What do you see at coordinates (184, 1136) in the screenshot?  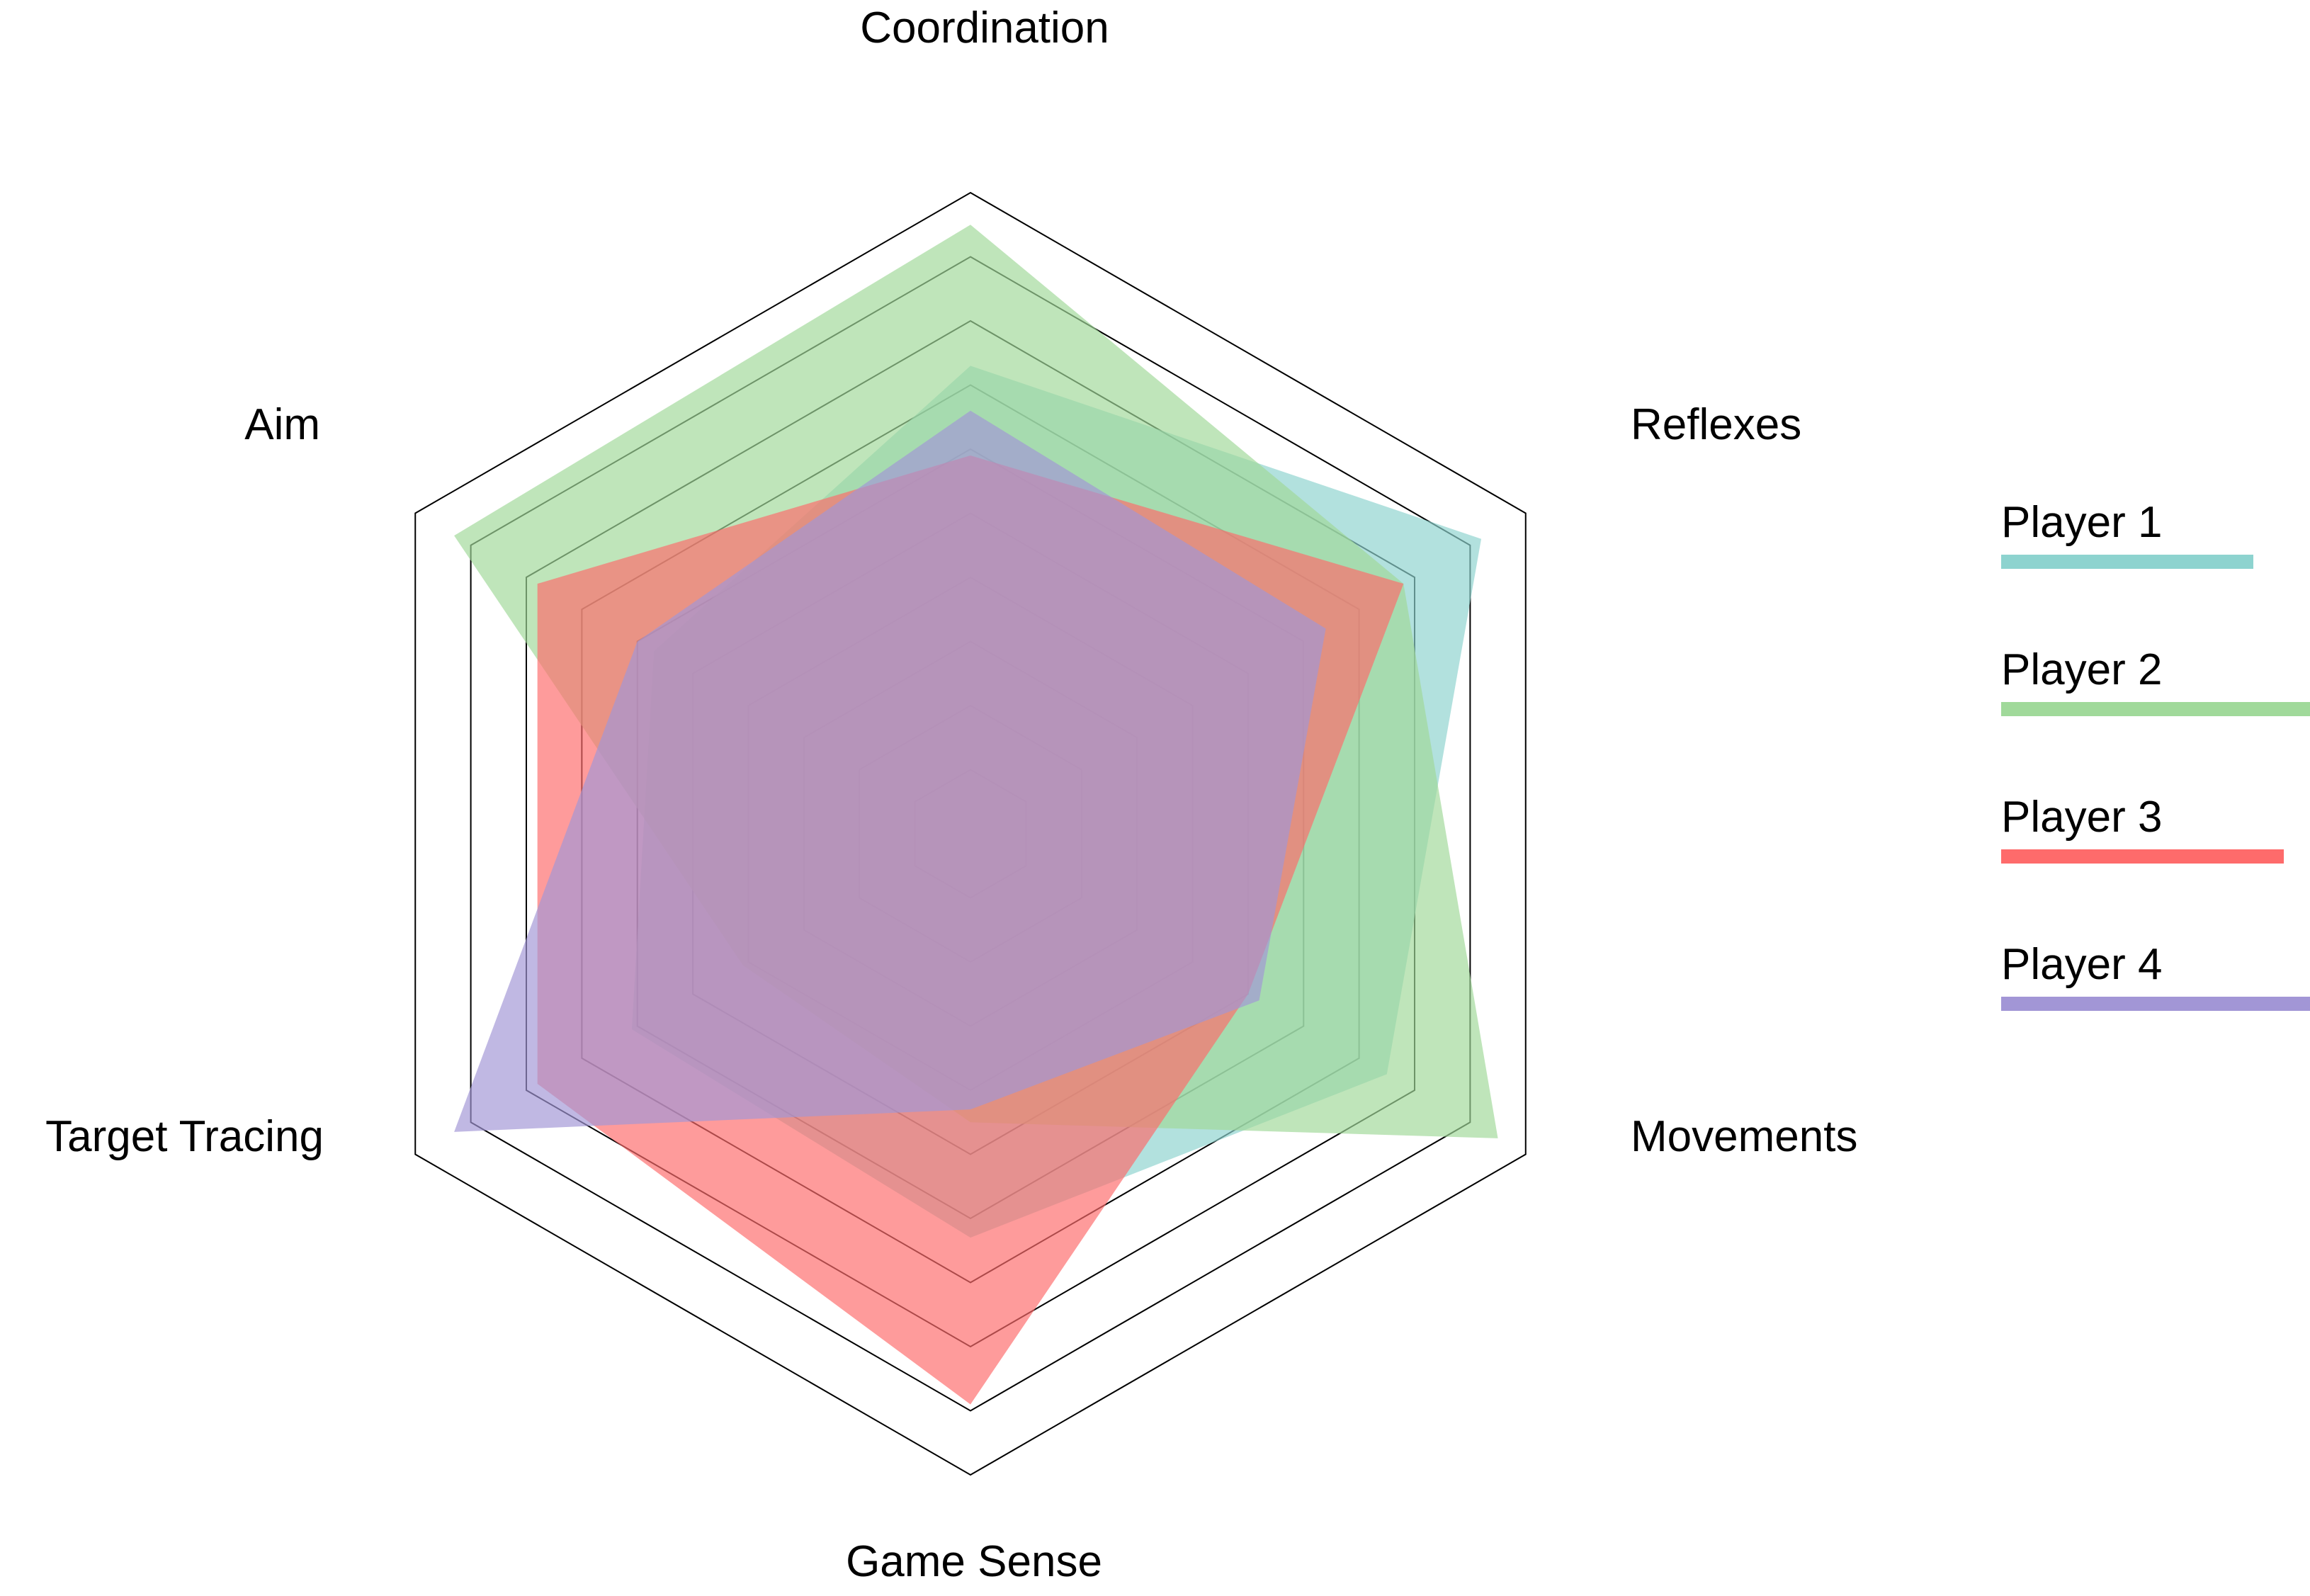 I see `axis-label-target-tracing: Target Tracing` at bounding box center [184, 1136].